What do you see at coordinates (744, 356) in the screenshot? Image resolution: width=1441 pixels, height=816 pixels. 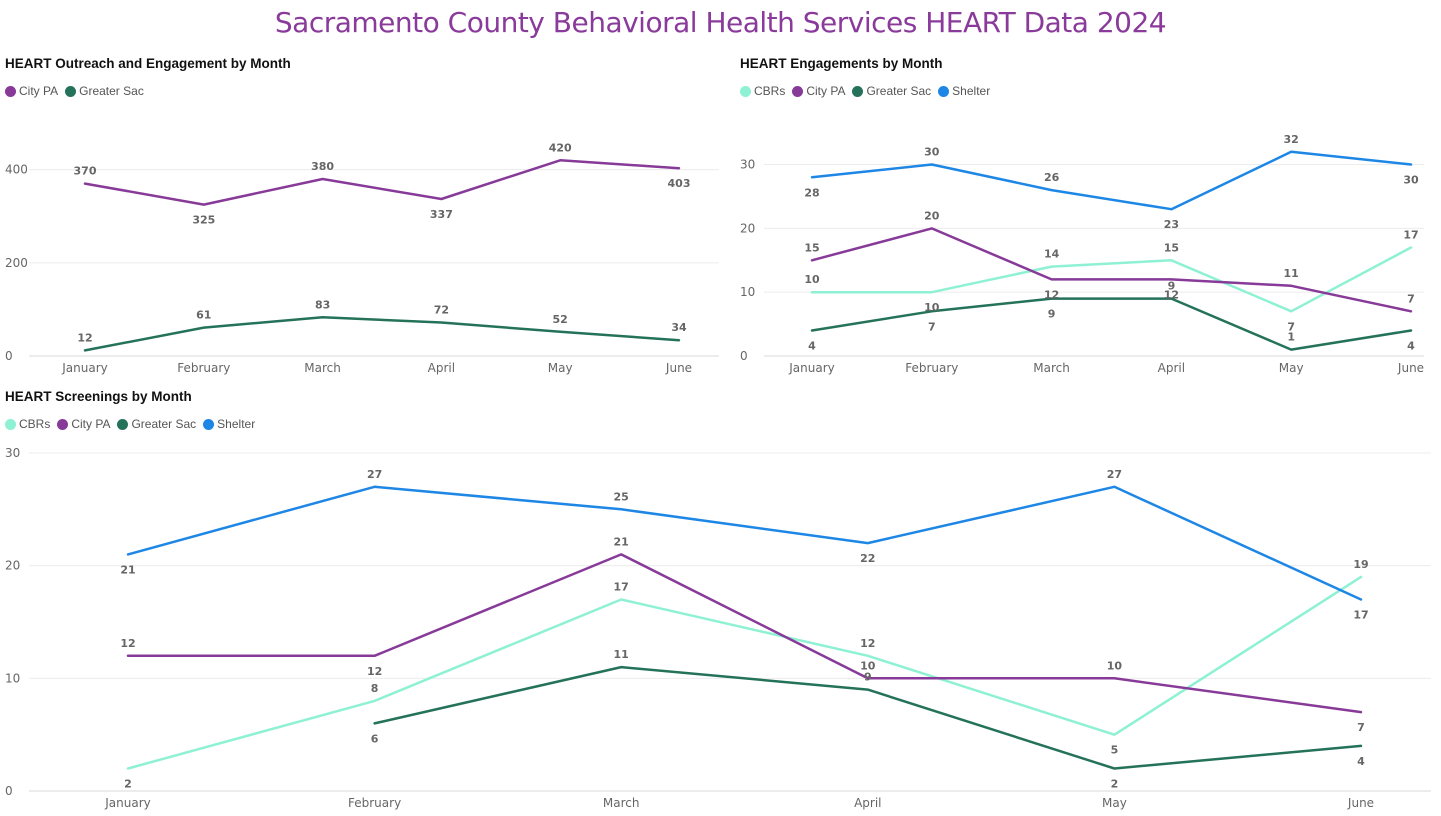 I see `y-tick-label: 0` at bounding box center [744, 356].